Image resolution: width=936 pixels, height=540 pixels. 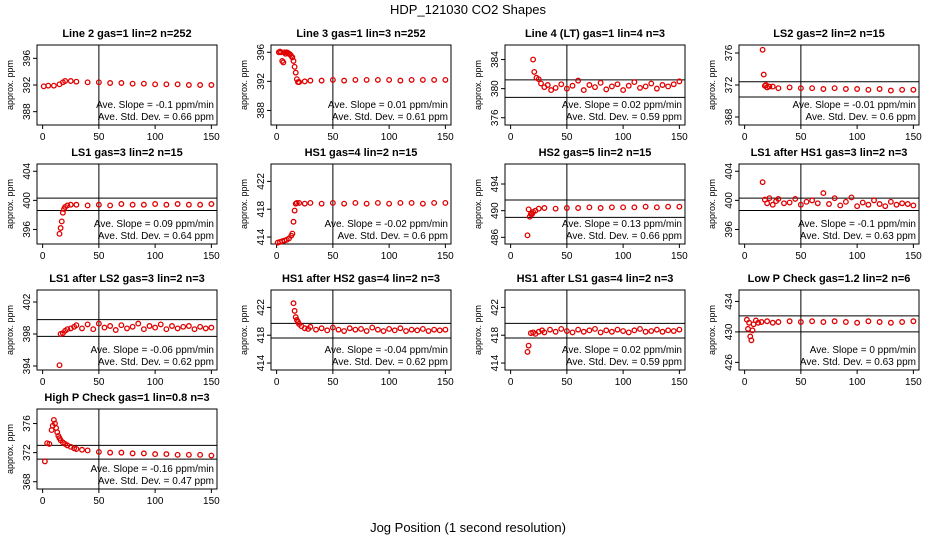 What do you see at coordinates (495, 183) in the screenshot?
I see `y-tick-label: 494` at bounding box center [495, 183].